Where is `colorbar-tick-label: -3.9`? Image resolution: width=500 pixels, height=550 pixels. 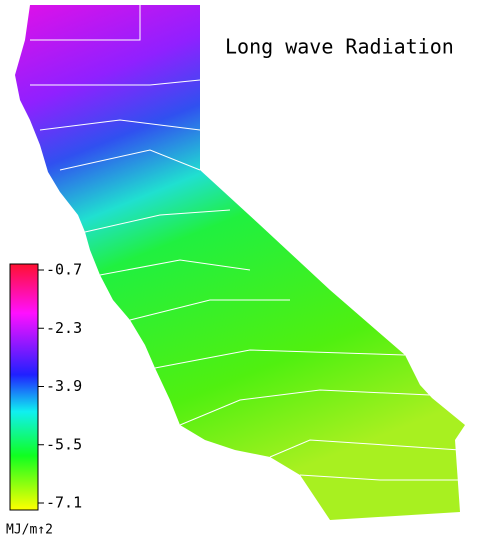
colorbar-tick-label: -3.9 is located at coordinates (64, 386).